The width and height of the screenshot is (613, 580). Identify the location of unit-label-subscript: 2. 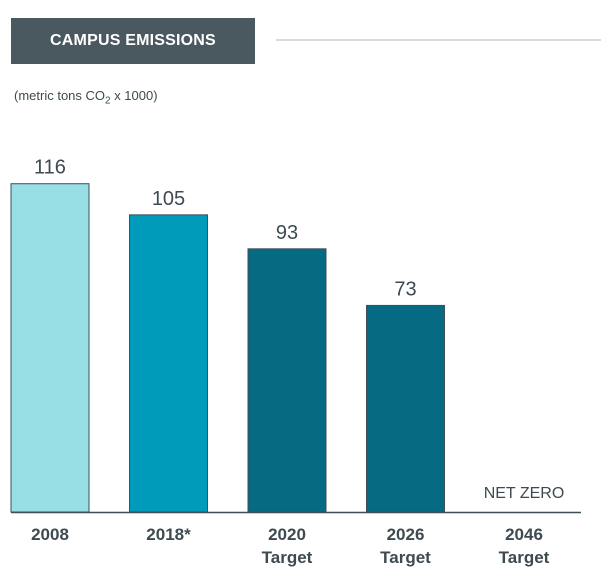
(108, 101).